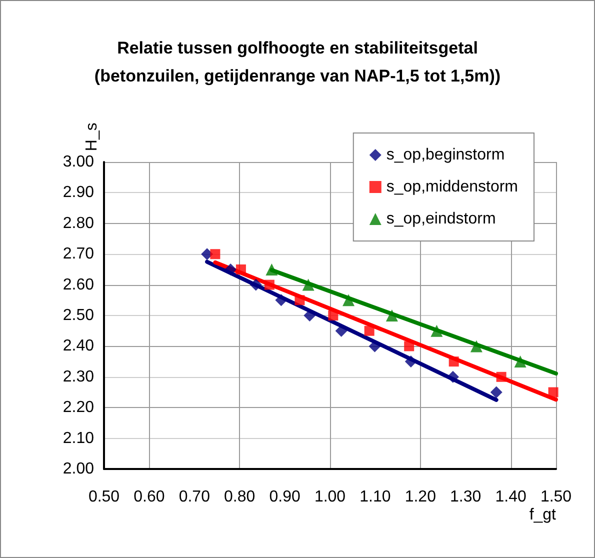 This screenshot has width=595, height=558. I want to click on x-tick-label: 0.70, so click(194, 497).